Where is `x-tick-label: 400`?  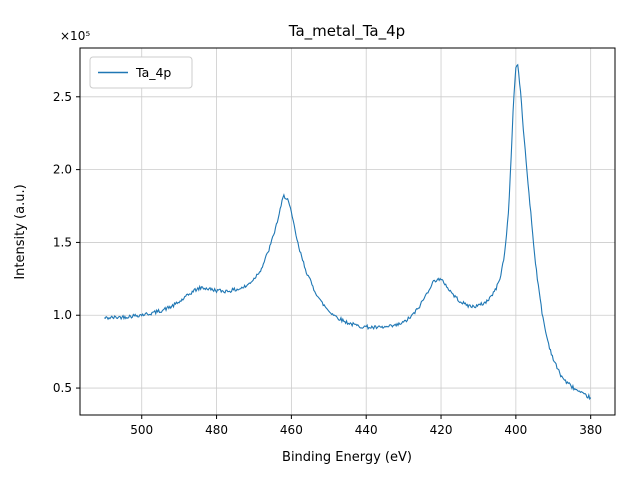
x-tick-label: 400 is located at coordinates (515, 430).